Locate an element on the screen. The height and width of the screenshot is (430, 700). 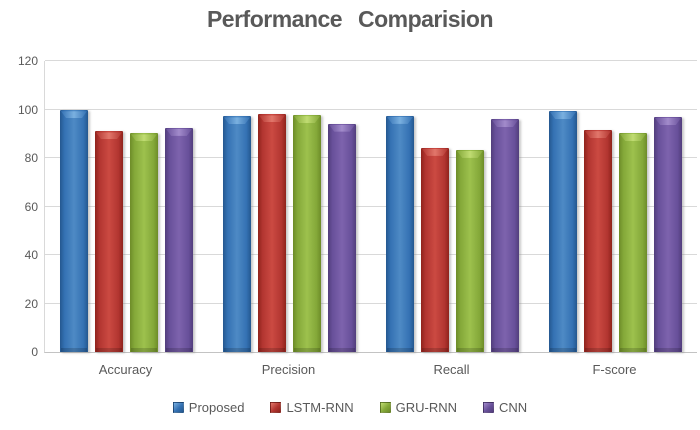
chart-title: Performance Comparision is located at coordinates (350, 19).